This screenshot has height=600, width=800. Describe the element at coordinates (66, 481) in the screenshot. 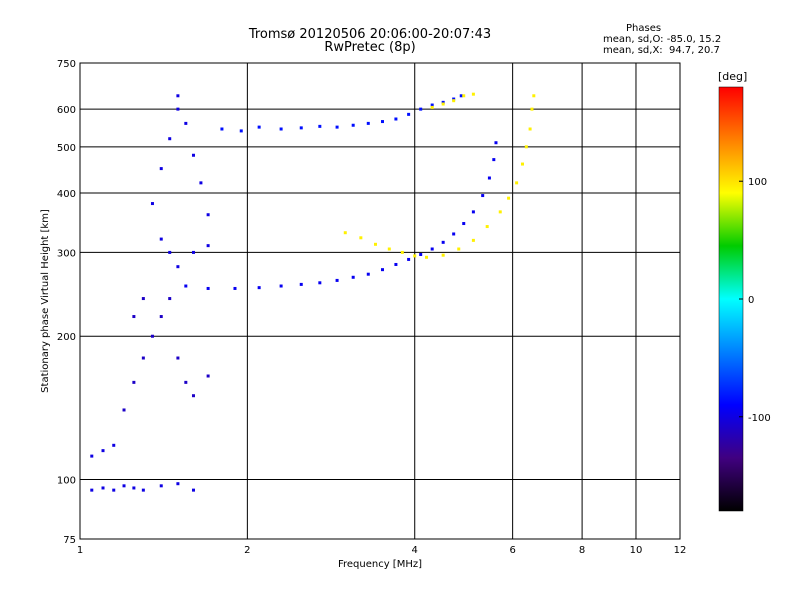

I see `y-tick-label: 100` at that location.